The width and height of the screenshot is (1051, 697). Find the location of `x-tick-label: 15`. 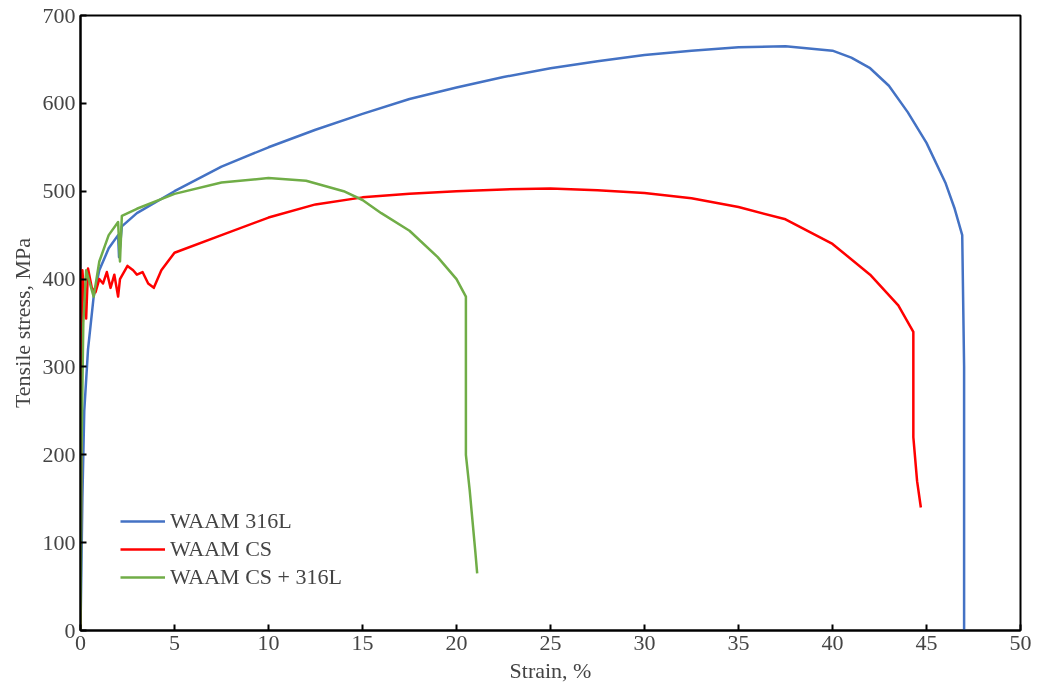

x-tick-label: 15 is located at coordinates (362, 642).